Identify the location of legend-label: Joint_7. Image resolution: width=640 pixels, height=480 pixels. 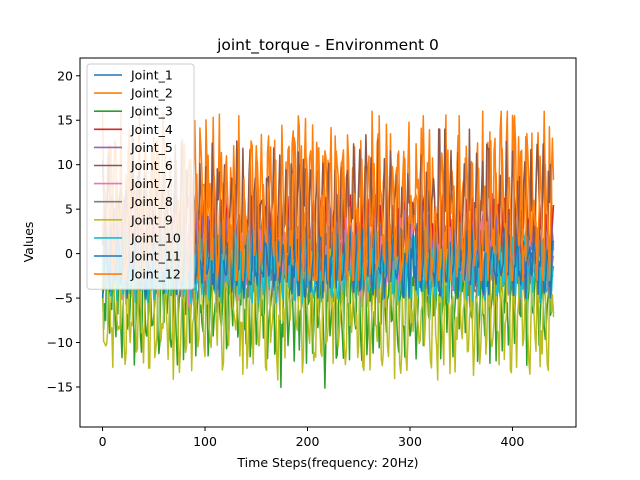
(151, 183).